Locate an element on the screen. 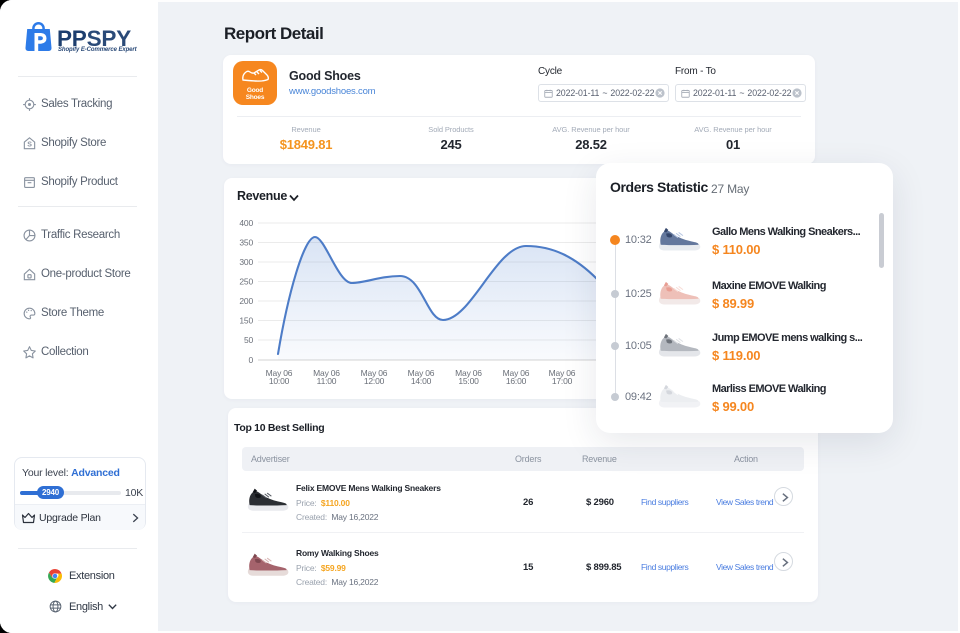  svg-text: 150 is located at coordinates (246, 321).